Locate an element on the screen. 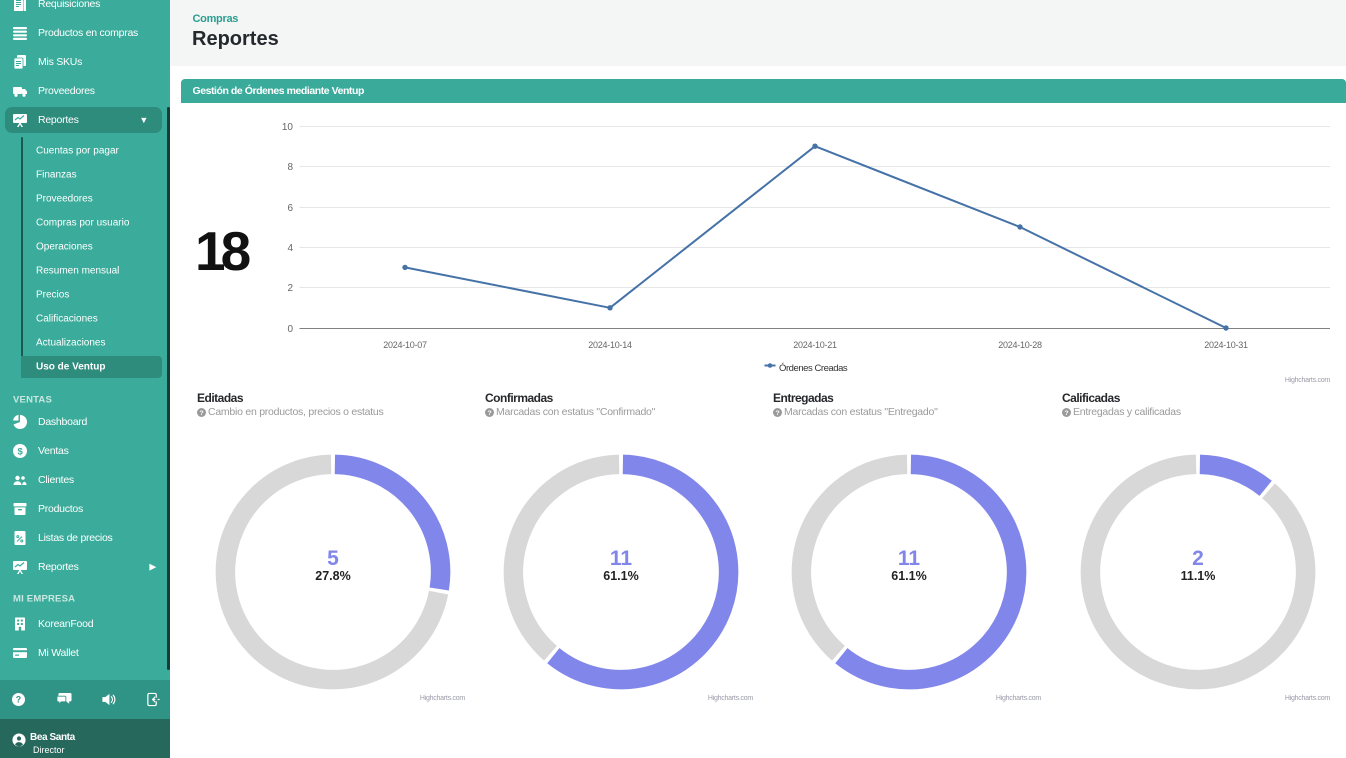 The height and width of the screenshot is (758, 1346). svg-text: 11.1% is located at coordinates (1198, 576).